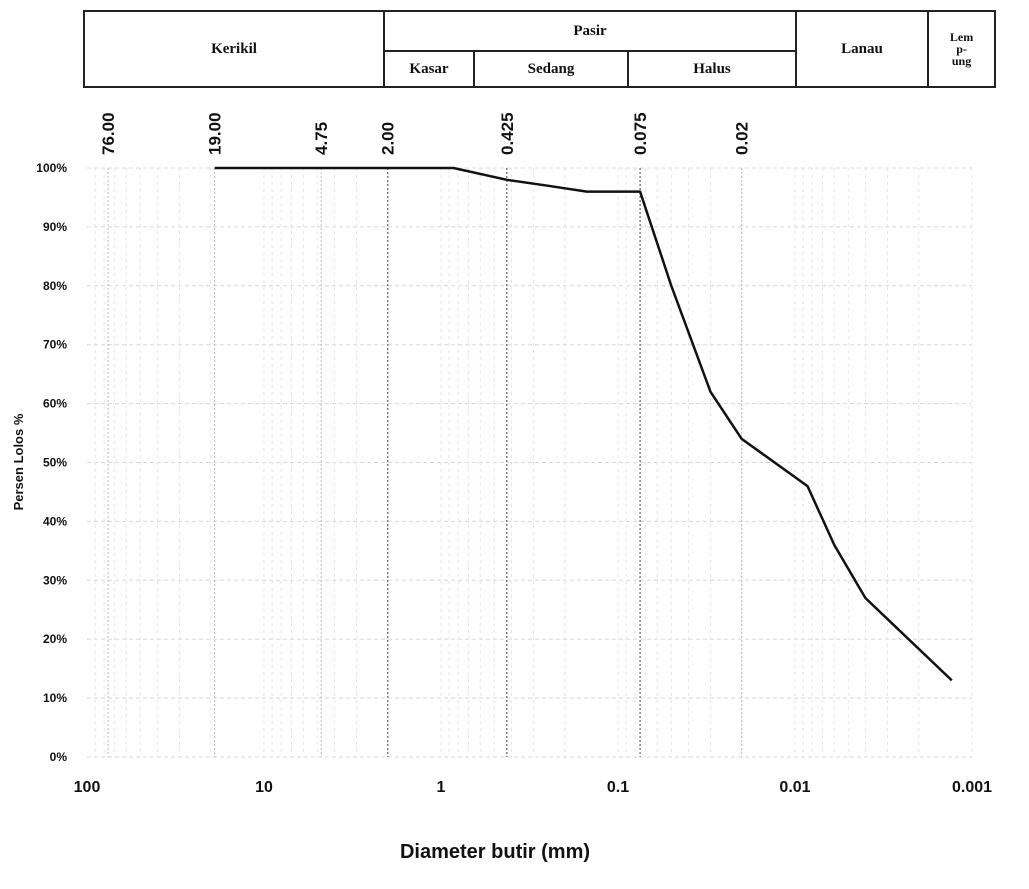 This screenshot has height=889, width=1029. Describe the element at coordinates (590, 31) in the screenshot. I see `pasir-cell: Pasir` at that location.